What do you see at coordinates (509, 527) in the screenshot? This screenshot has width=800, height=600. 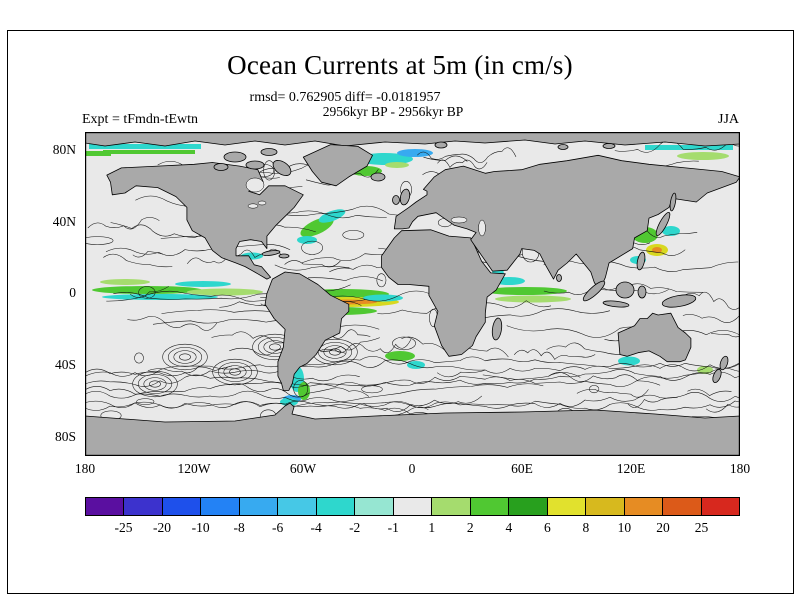 I see `colorbar-tick-label: 4` at bounding box center [509, 527].